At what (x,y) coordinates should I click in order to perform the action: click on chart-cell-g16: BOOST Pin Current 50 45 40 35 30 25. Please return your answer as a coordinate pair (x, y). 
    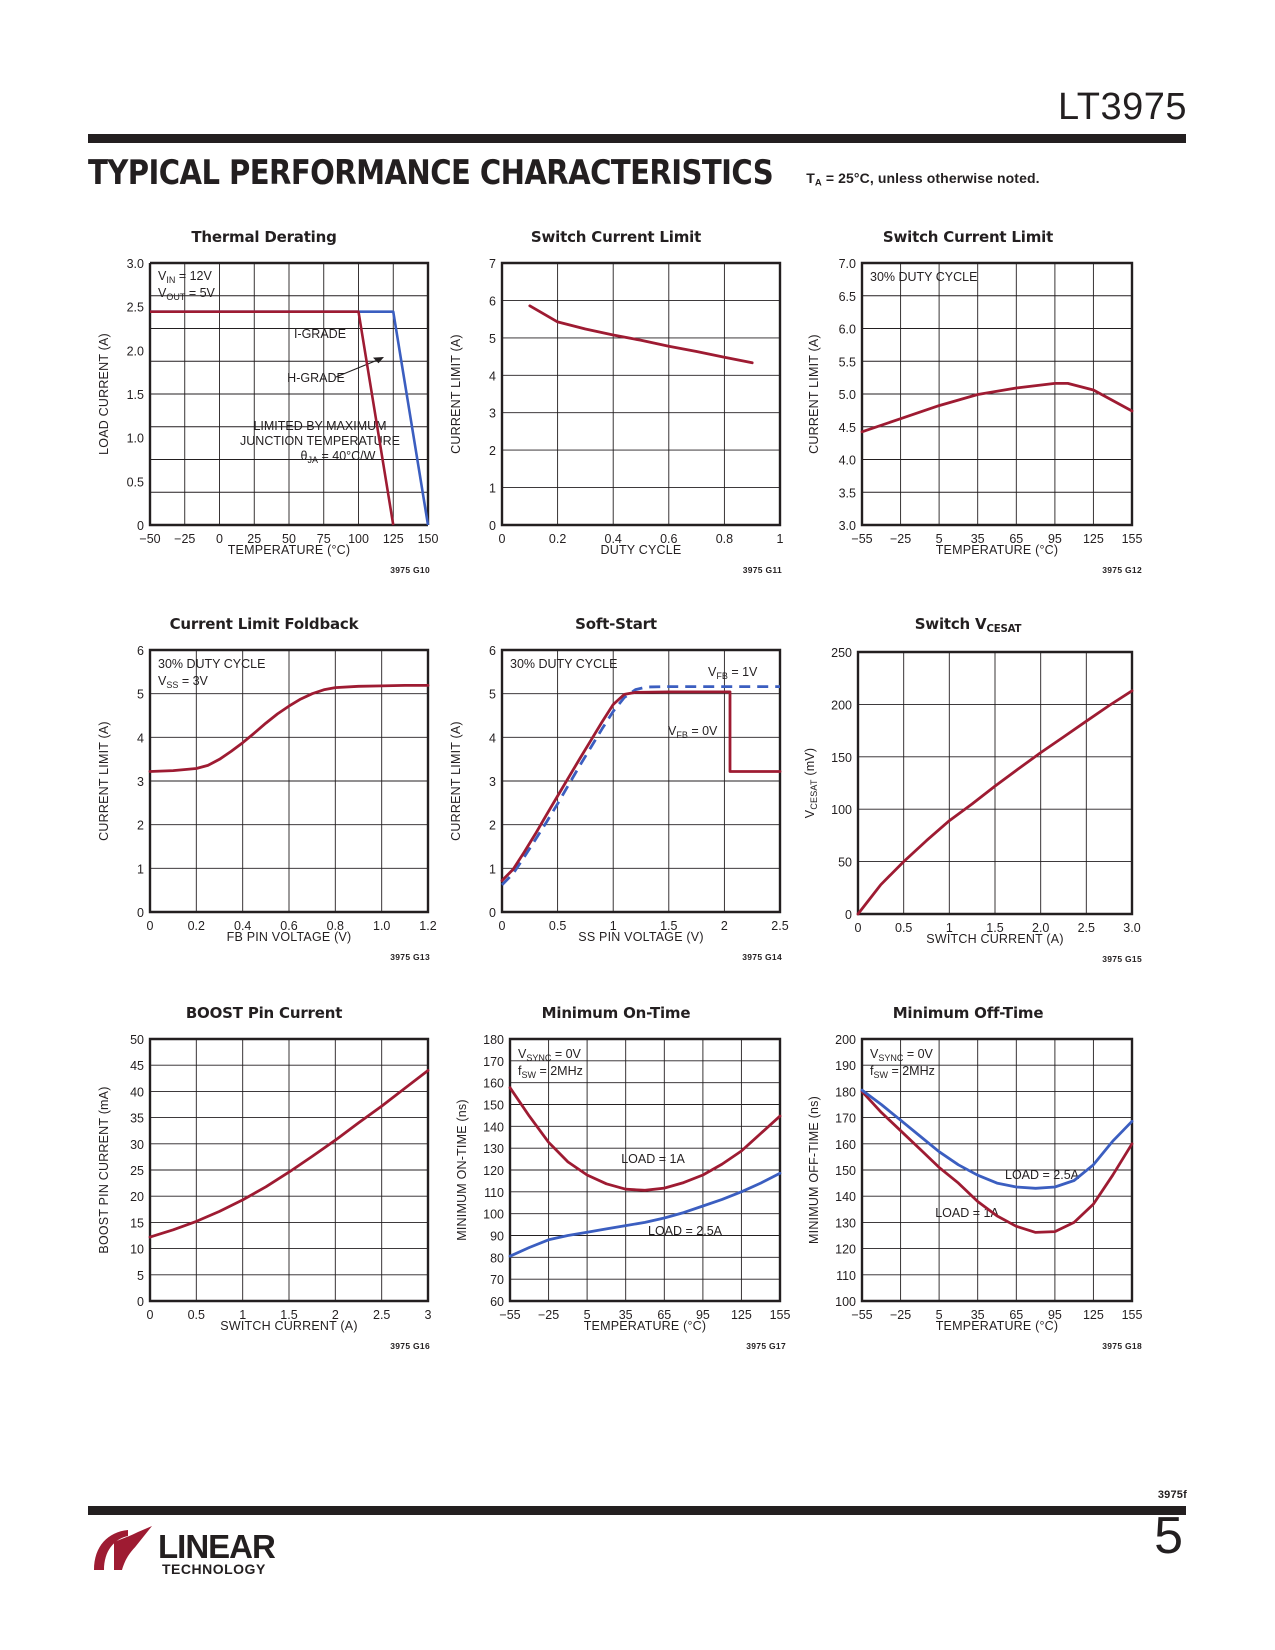
    Looking at the image, I should click on (264, 1177).